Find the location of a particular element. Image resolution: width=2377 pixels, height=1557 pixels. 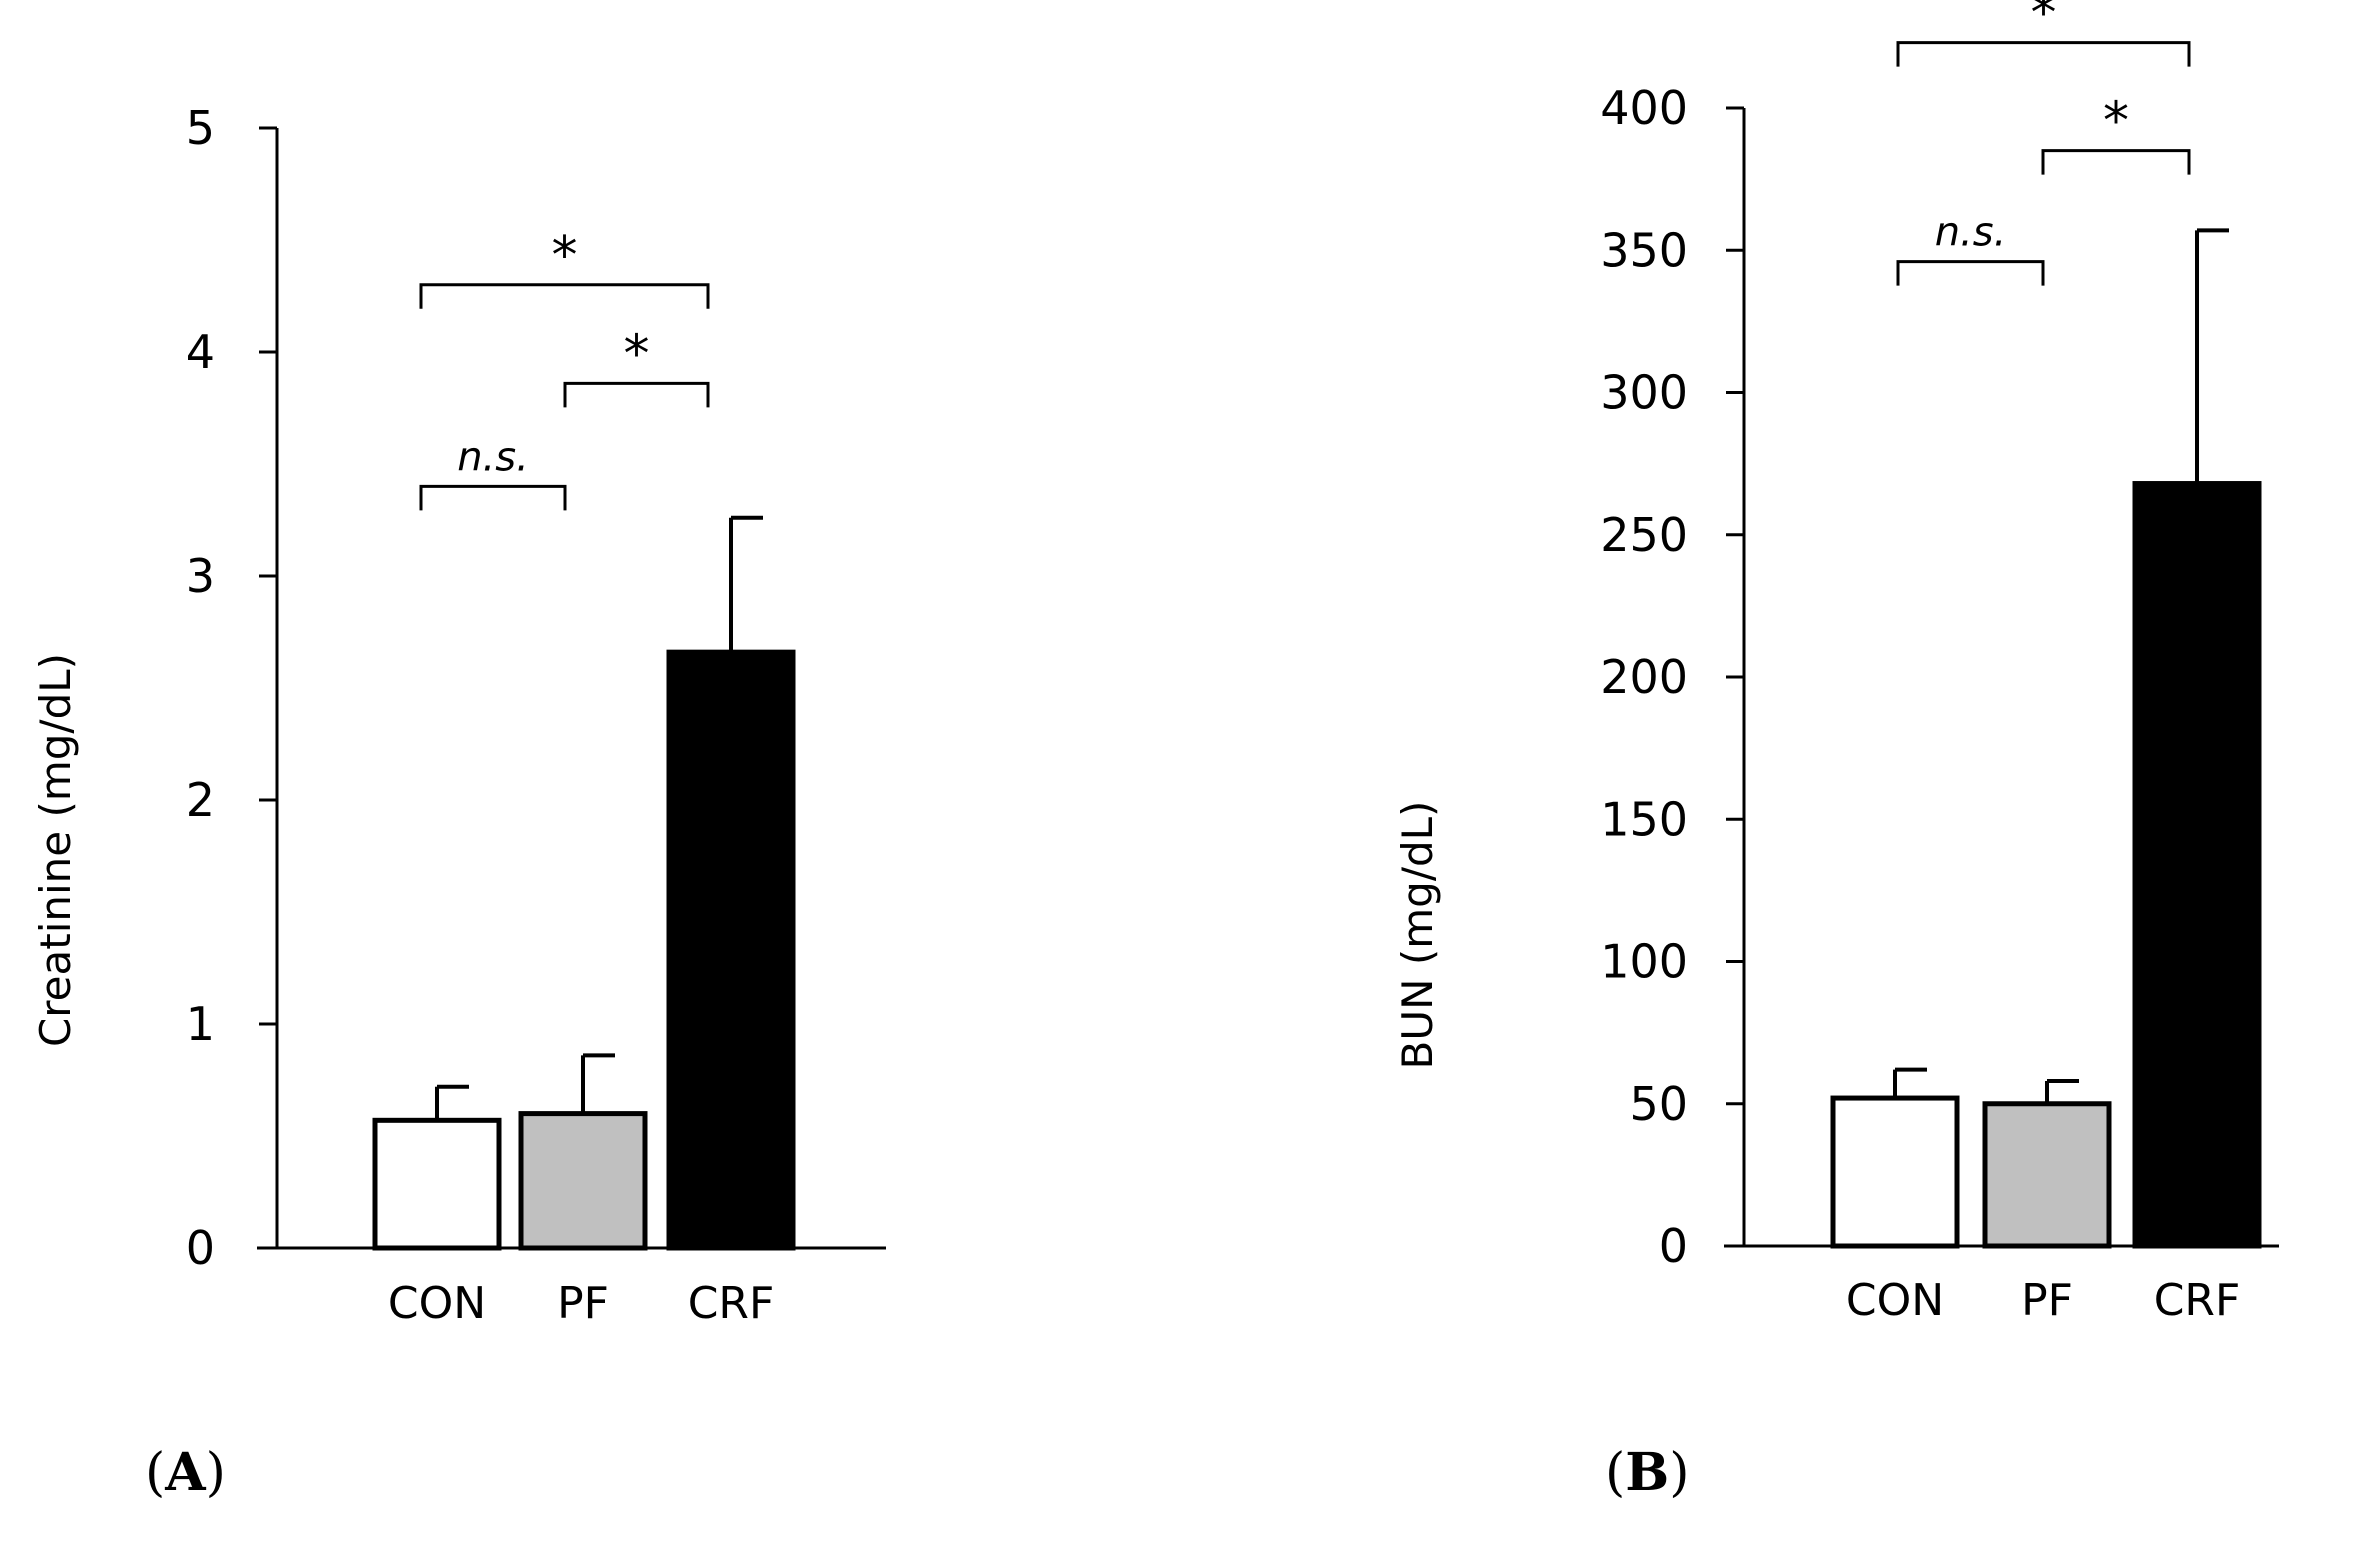

y-tick-label: 5 is located at coordinates (200, 128).